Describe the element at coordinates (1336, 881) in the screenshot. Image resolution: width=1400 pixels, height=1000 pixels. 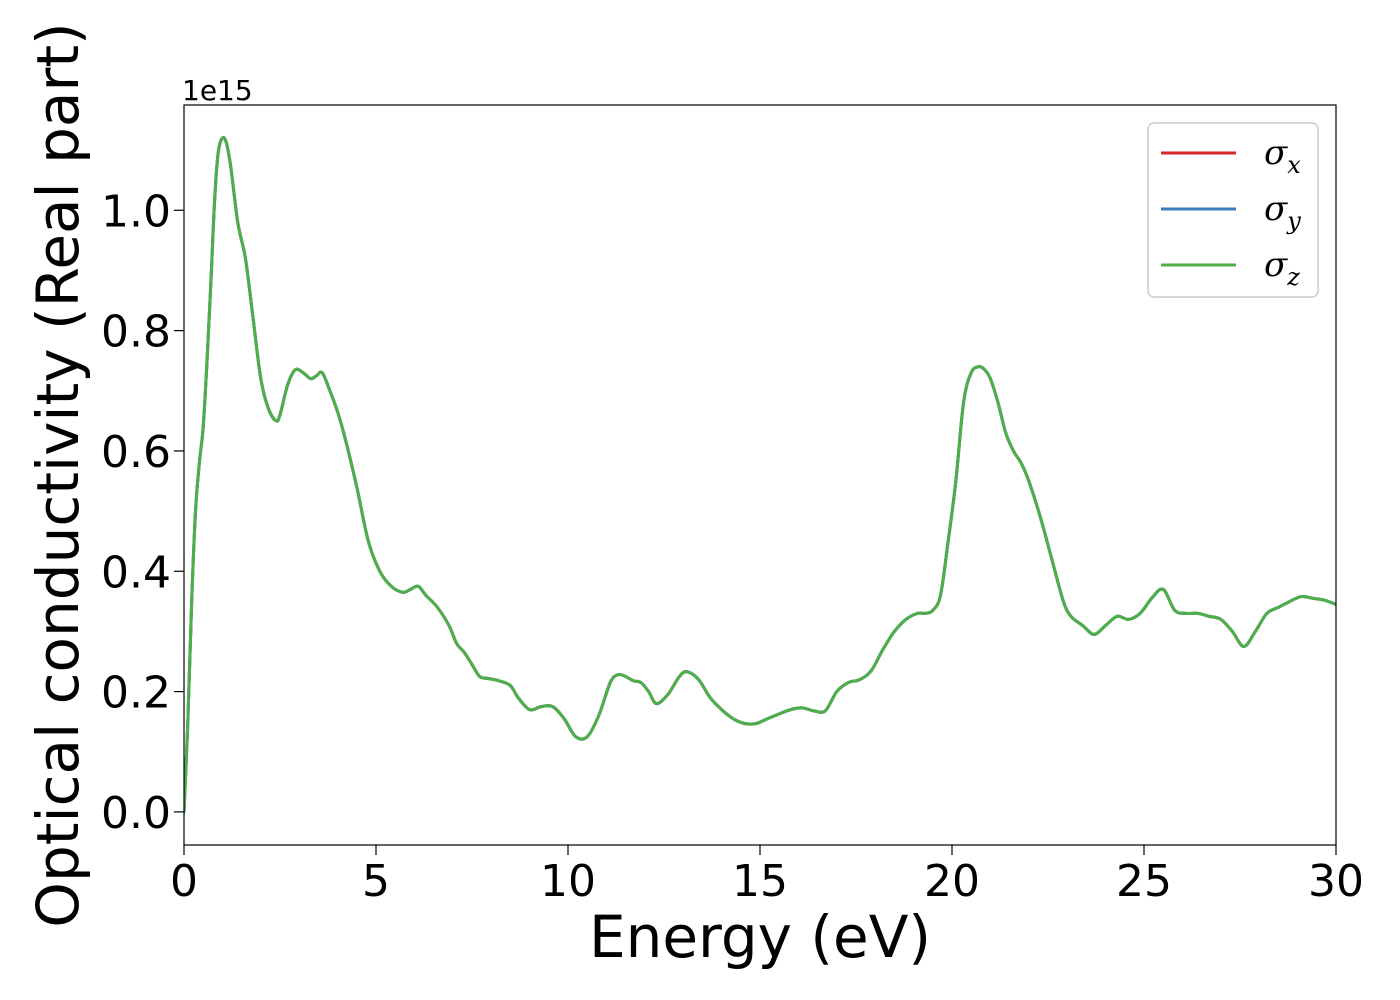
I see `x-tick-label: 30` at that location.